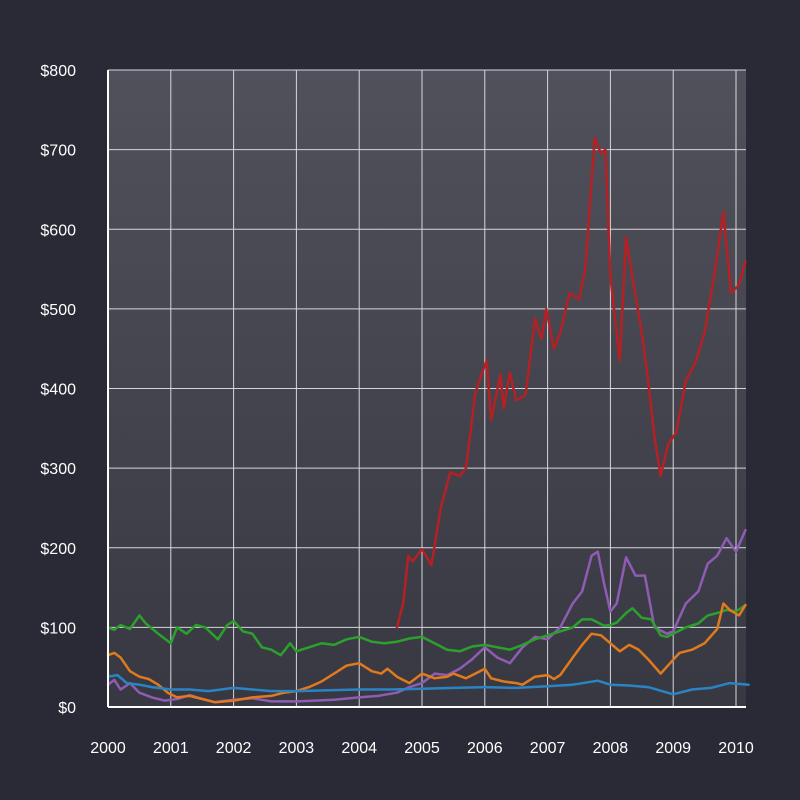  Describe the element at coordinates (58, 549) in the screenshot. I see `y-tick-label: $200` at that location.